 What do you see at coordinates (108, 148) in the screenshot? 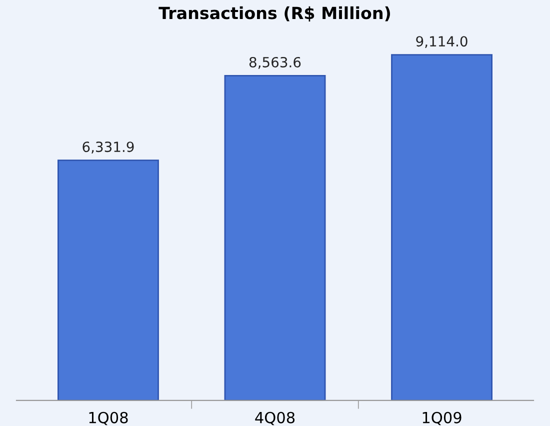
I see `data-label: 6,331.9` at bounding box center [108, 148].